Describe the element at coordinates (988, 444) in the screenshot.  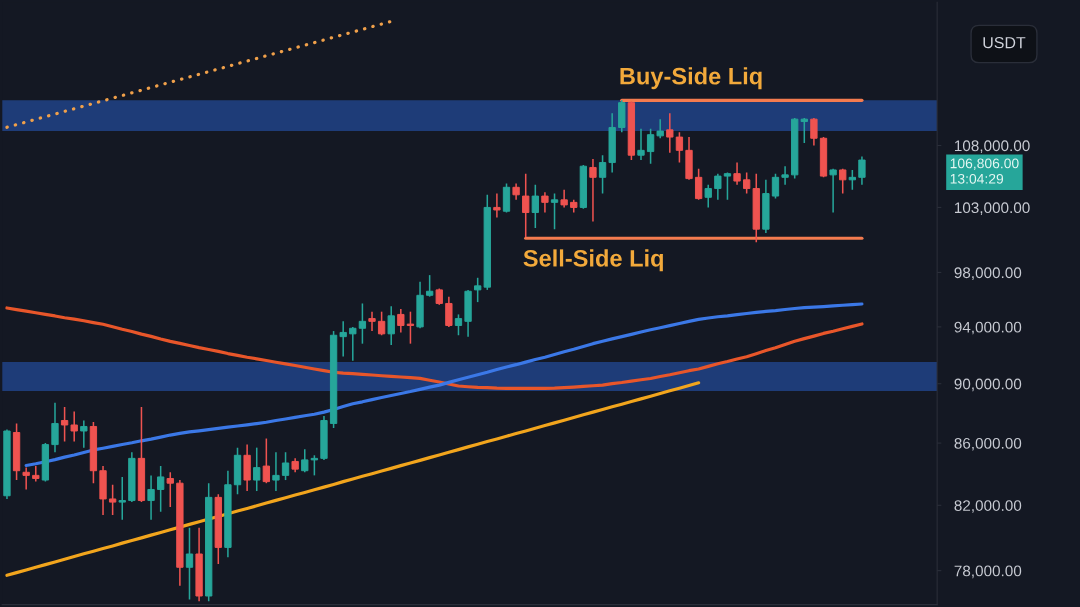
I see `y-tick-label: 86,000.00` at that location.